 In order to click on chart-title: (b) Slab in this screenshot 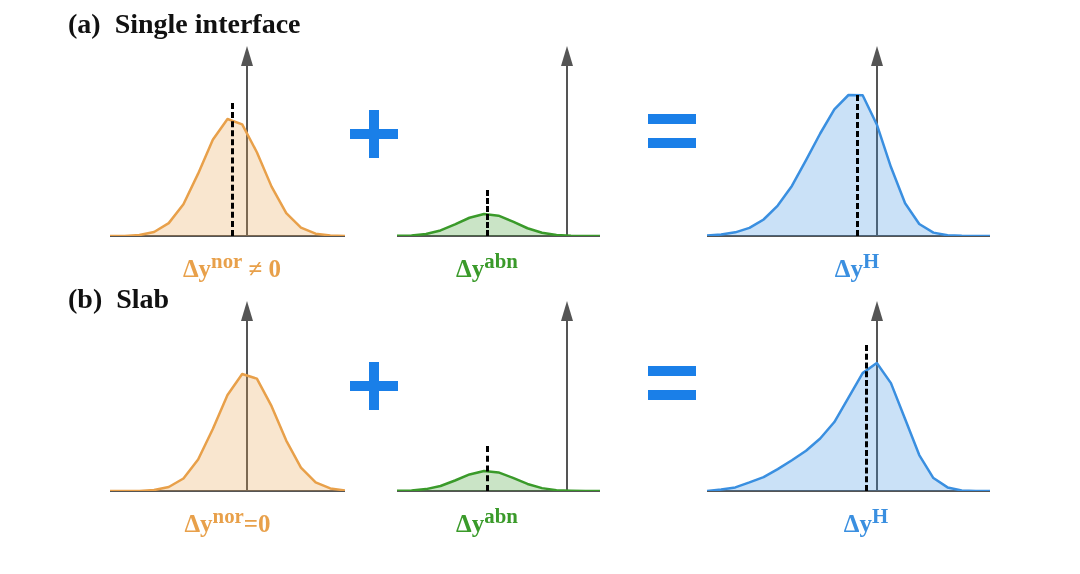, I will do `click(119, 299)`.